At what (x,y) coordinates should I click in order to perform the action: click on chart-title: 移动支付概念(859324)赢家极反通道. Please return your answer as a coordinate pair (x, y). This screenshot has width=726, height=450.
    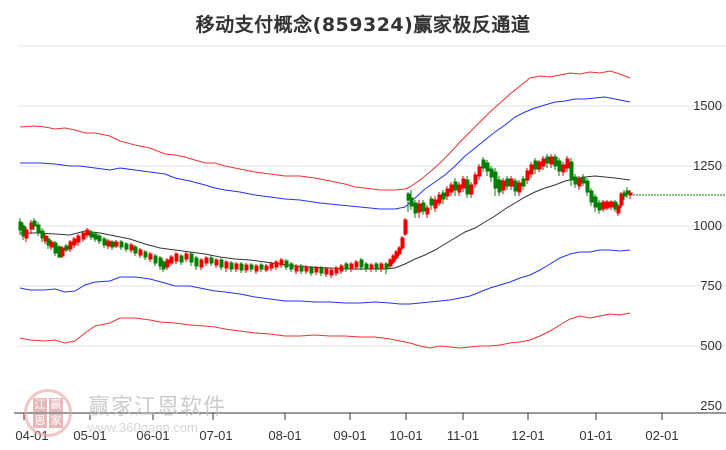
    Looking at the image, I should click on (363, 25).